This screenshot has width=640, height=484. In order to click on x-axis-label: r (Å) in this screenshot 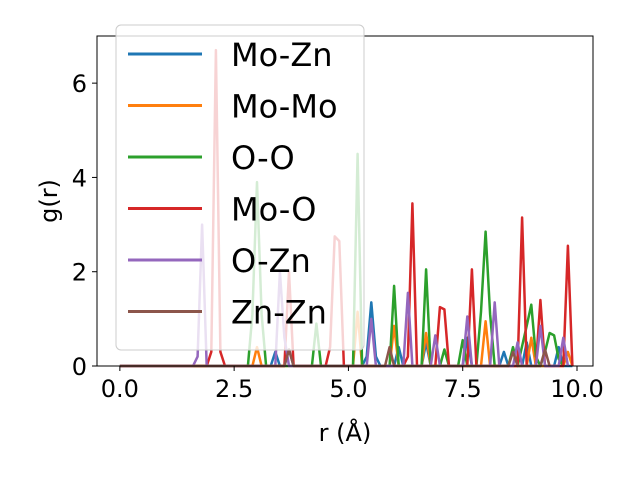, I will do `click(345, 432)`.